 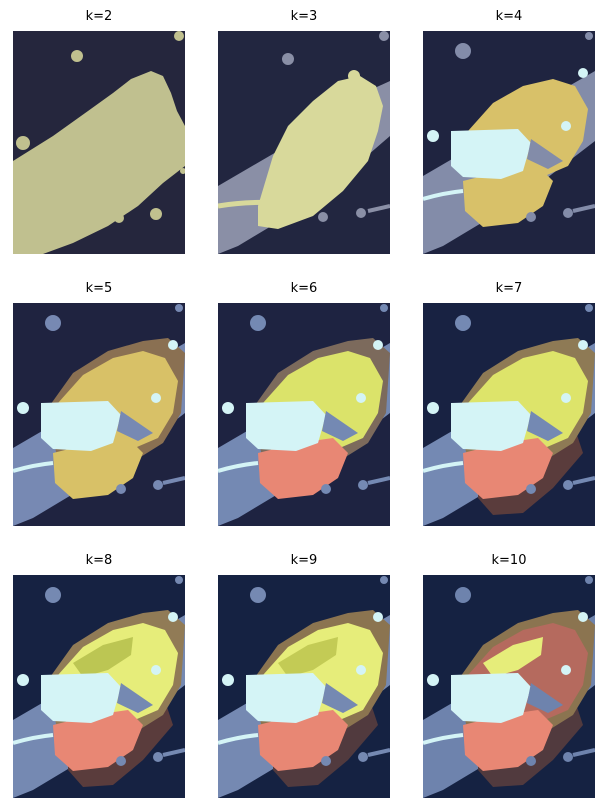 I want to click on panel-title: k=6, so click(x=304, y=288).